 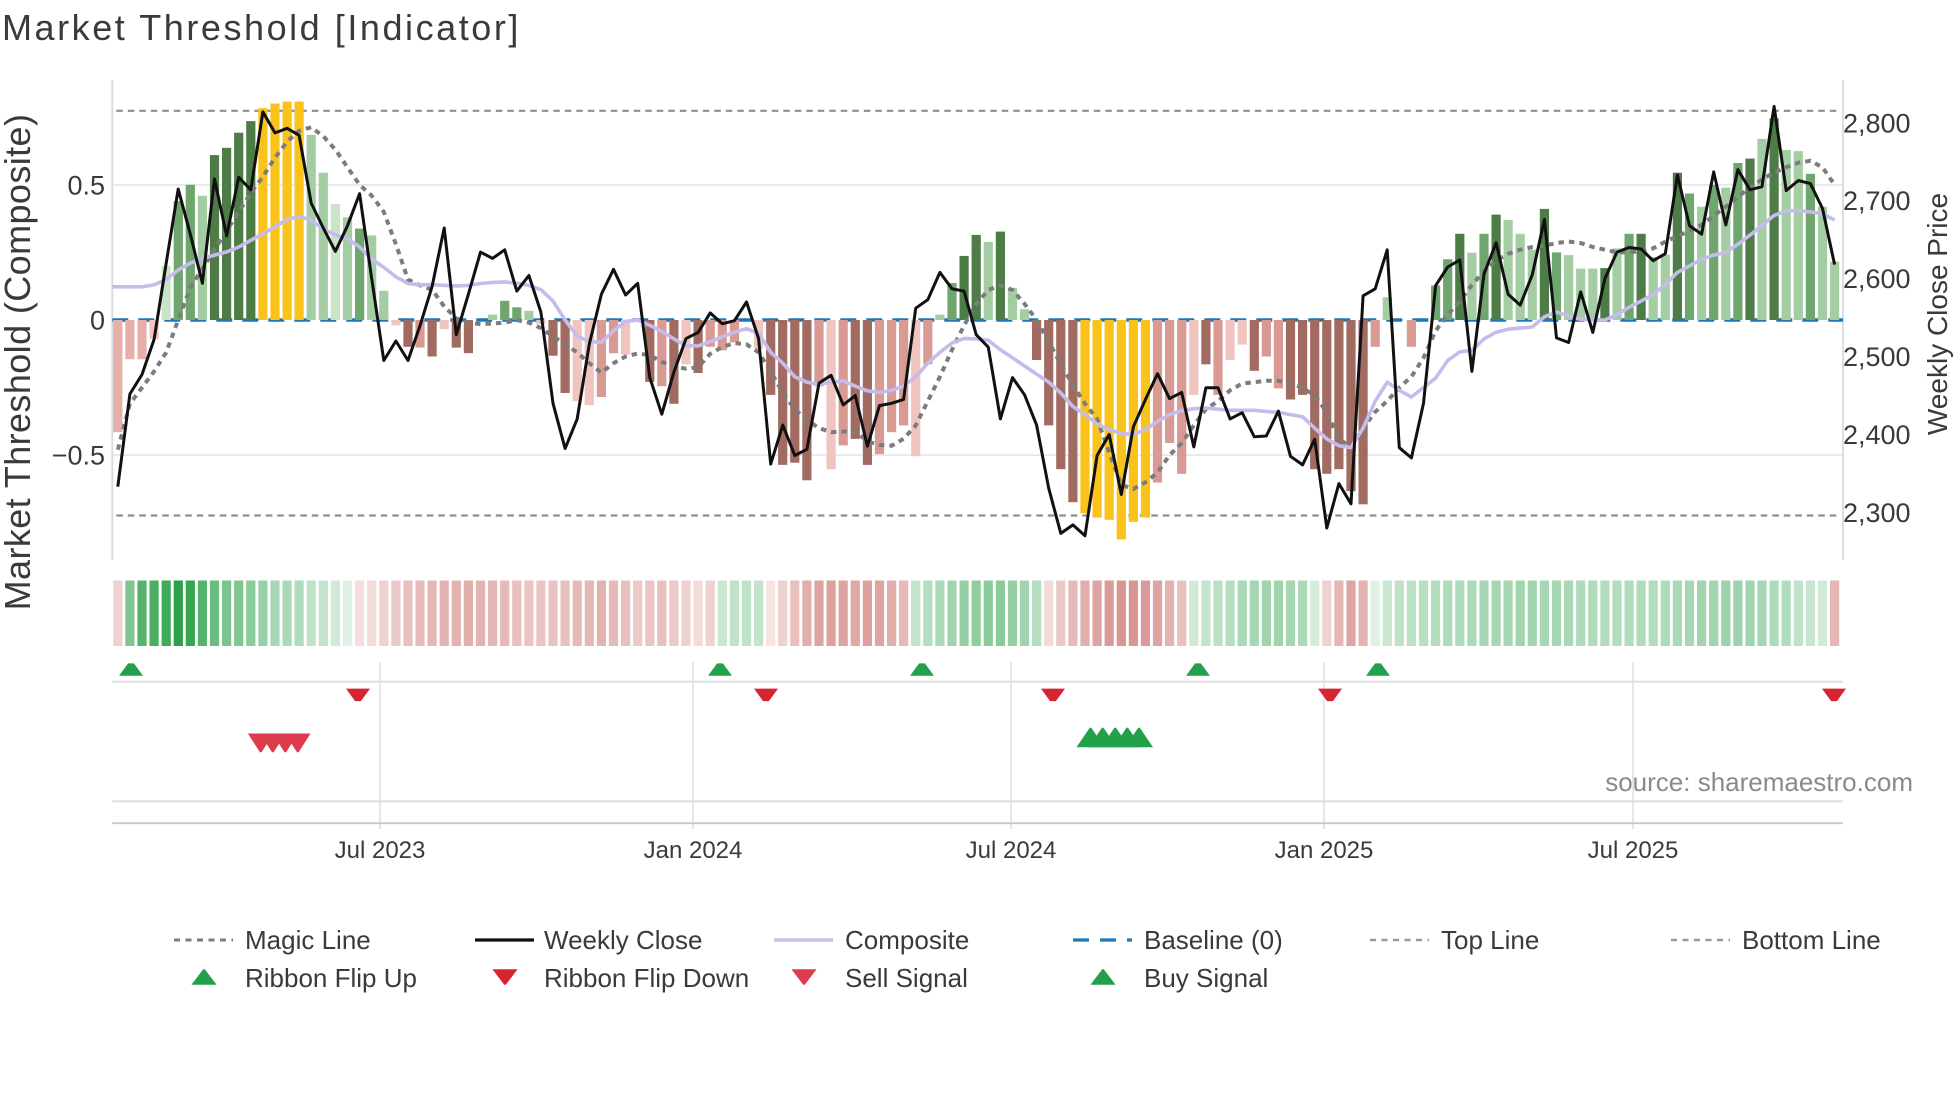 I want to click on svg-text: Baseline (0), so click(x=1213, y=940).